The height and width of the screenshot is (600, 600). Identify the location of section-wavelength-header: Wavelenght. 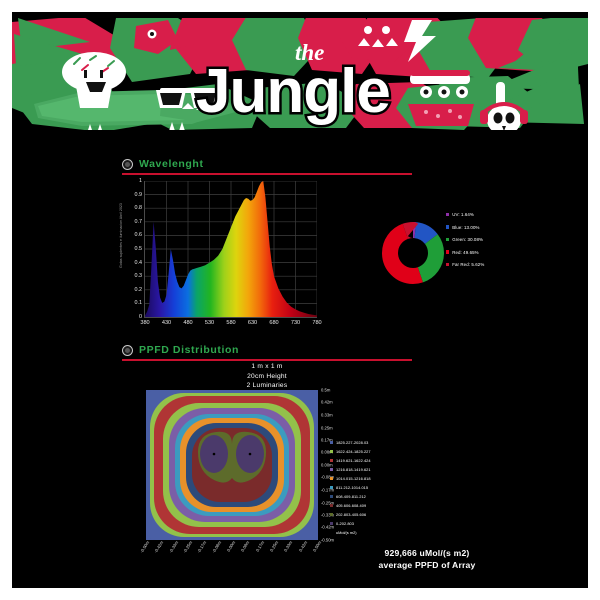
(267, 166).